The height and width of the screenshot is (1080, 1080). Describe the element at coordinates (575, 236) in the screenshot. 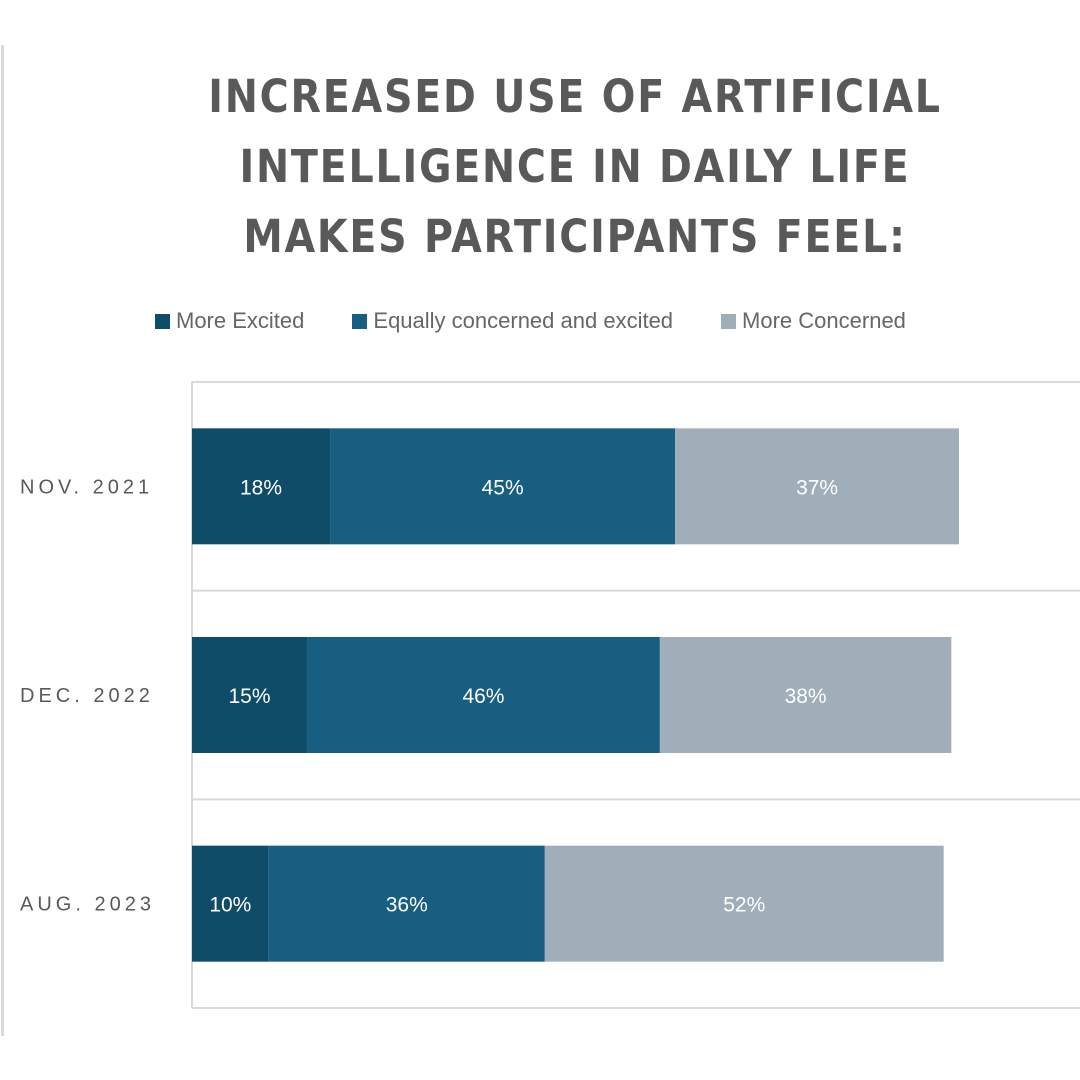

I see `chart-title-line-3: MAKES PARTICIPANTS FEEL:` at that location.